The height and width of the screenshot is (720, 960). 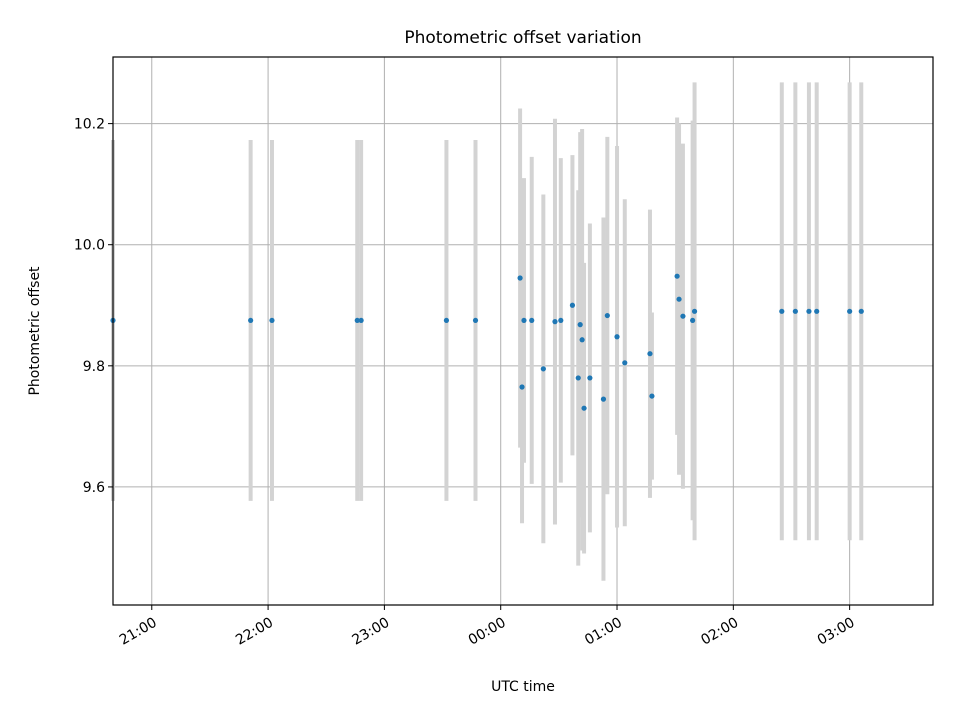 I want to click on y-tick-label: 10.2, so click(x=89, y=125).